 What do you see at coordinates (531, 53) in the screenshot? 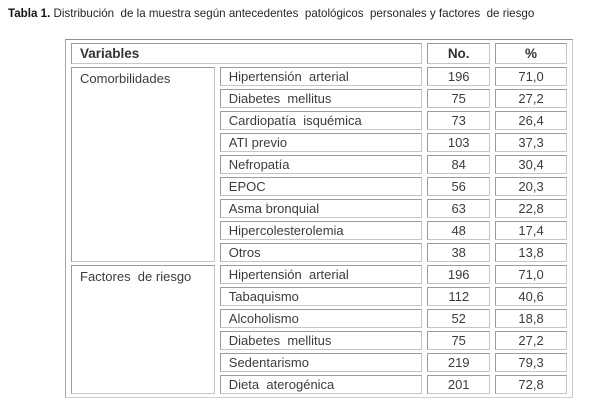
I see `column-header-percent: %` at bounding box center [531, 53].